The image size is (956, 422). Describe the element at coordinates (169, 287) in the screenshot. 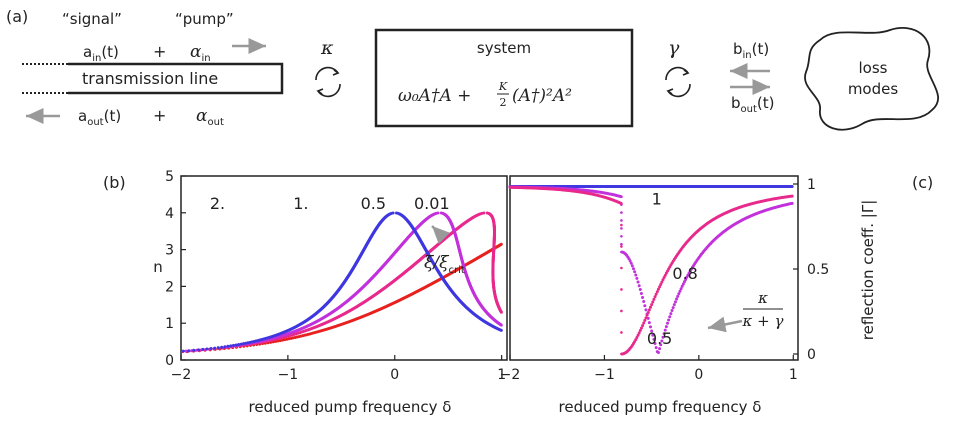

I see `y-tick-label: 2` at that location.